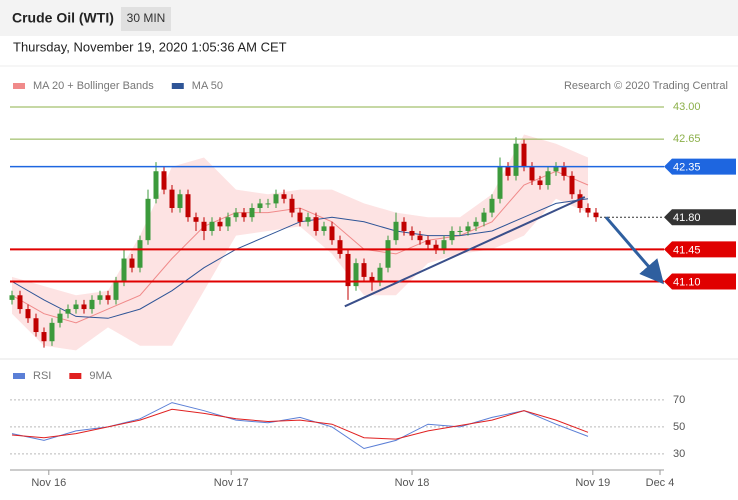 The width and height of the screenshot is (738, 500). What do you see at coordinates (207, 86) in the screenshot?
I see `legend-label: MA 50` at bounding box center [207, 86].